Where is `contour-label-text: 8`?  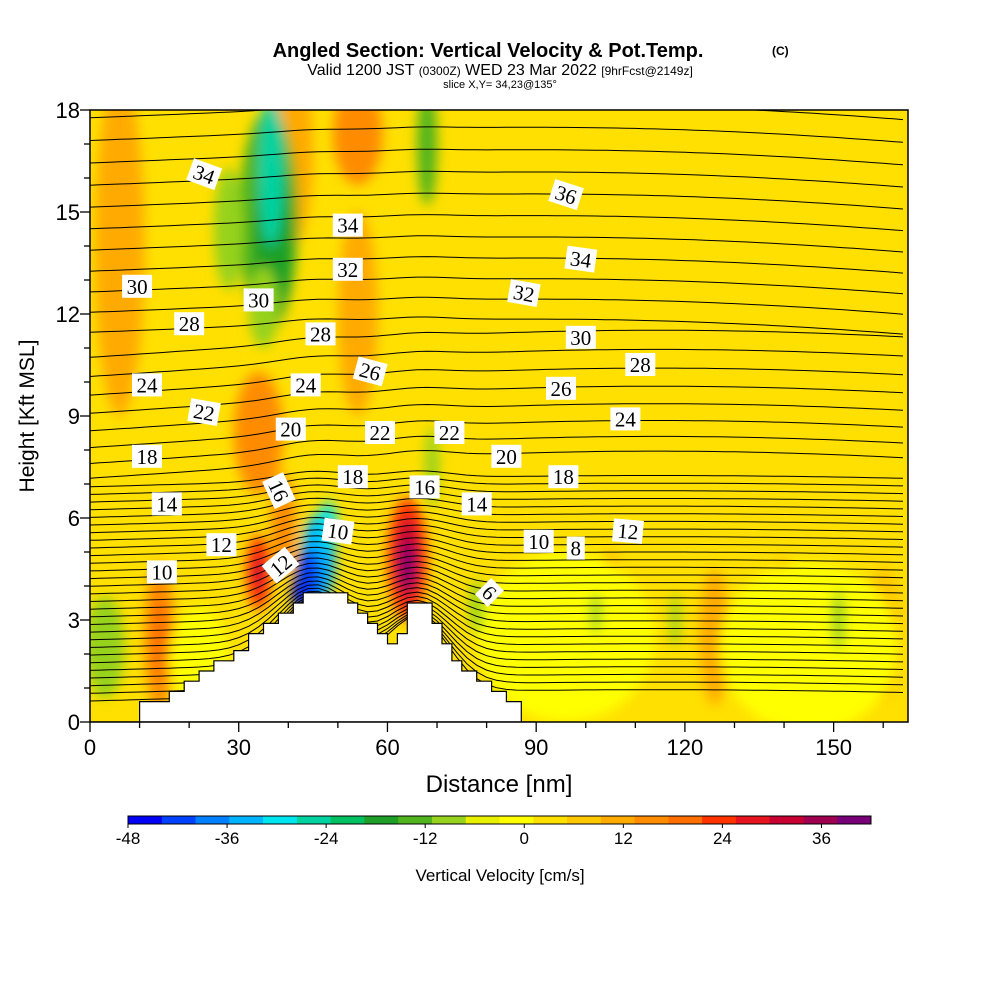
contour-label-text: 8 is located at coordinates (576, 549).